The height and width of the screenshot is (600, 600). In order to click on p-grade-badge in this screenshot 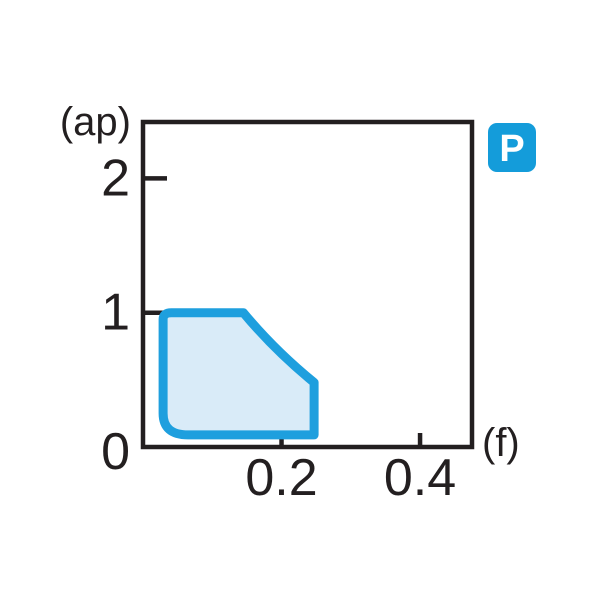, I will do `click(512, 147)`.